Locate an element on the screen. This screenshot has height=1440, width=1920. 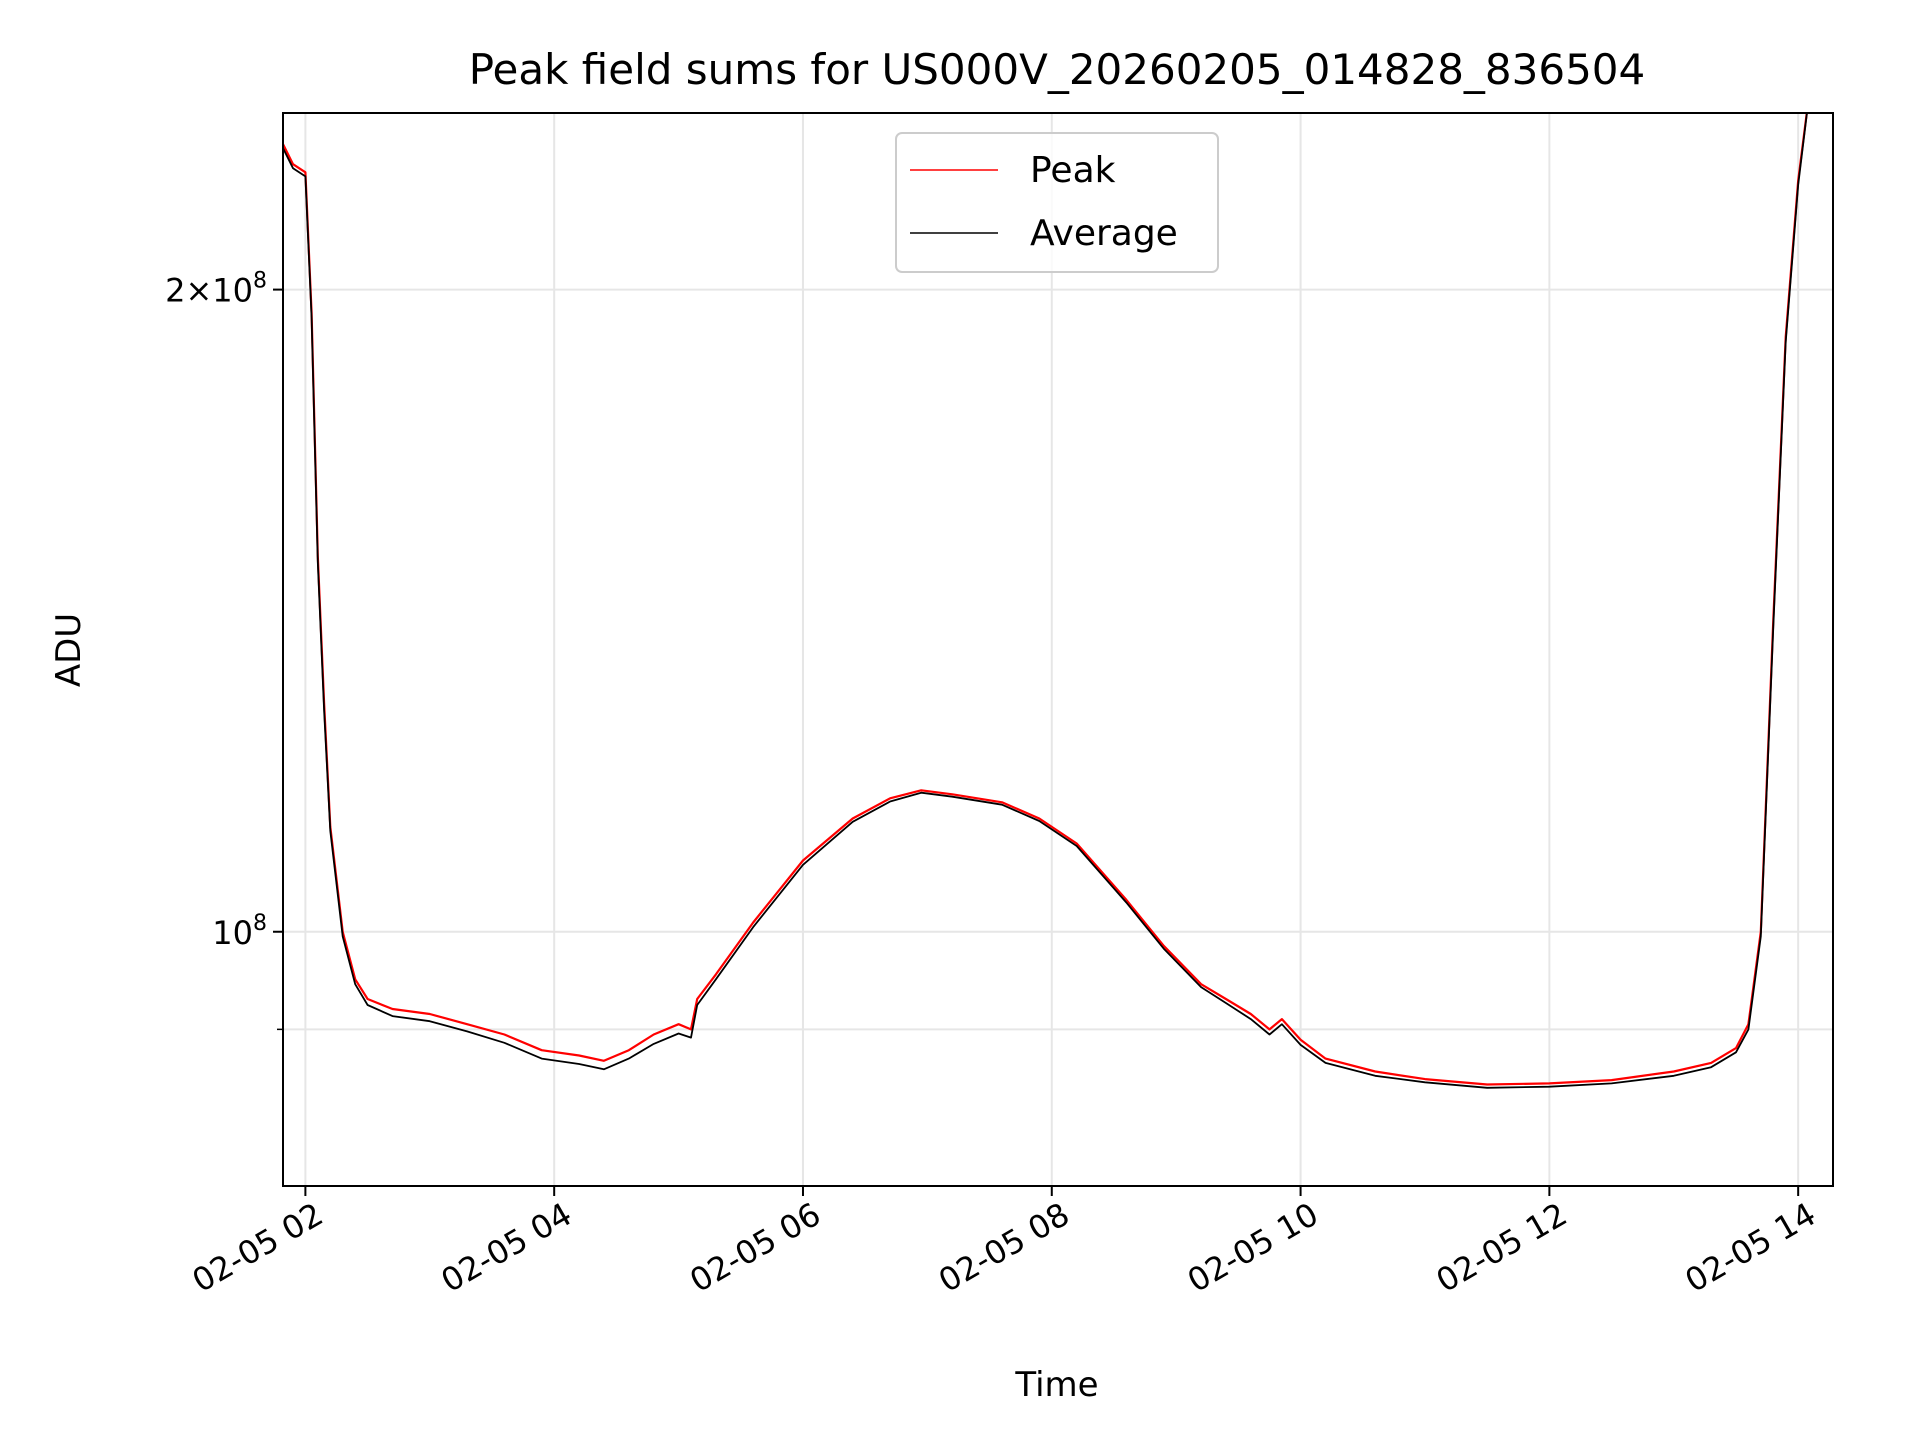
legend-label-average: Average is located at coordinates (1104, 233).